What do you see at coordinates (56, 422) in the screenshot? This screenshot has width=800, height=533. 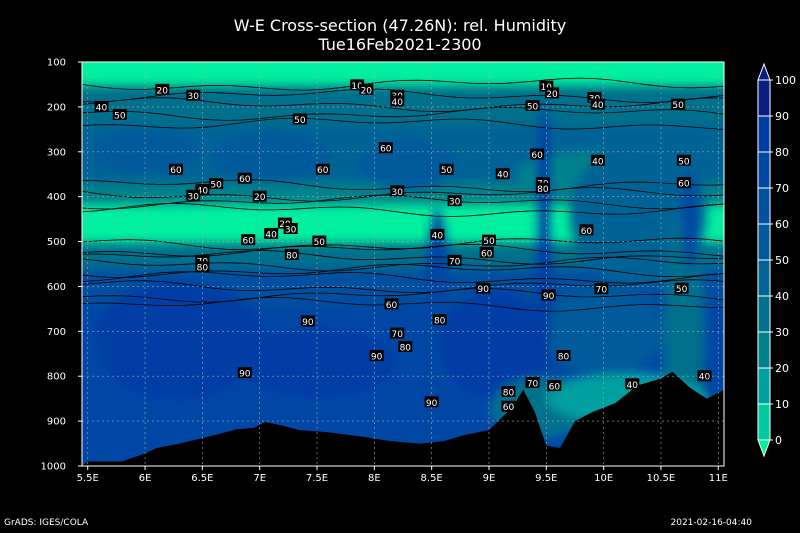 I see `y-tick-label: 900` at bounding box center [56, 422].